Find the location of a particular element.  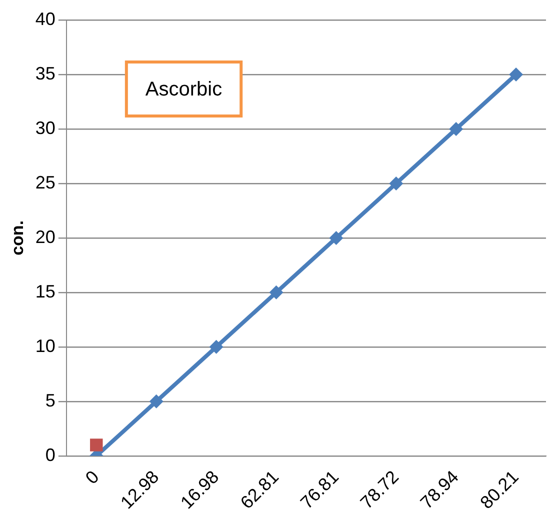

y-tick-label: 30 is located at coordinates (45, 128).